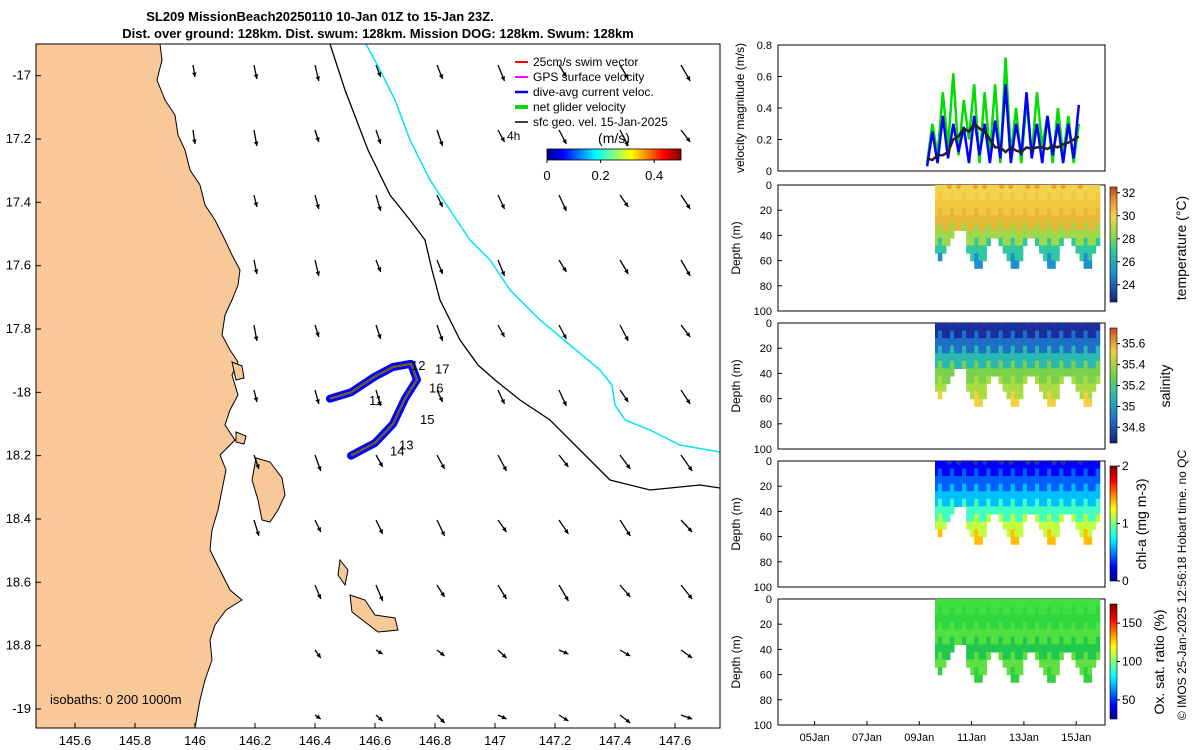 Image resolution: width=1200 pixels, height=750 pixels. I want to click on track-day-label: 16, so click(436, 387).